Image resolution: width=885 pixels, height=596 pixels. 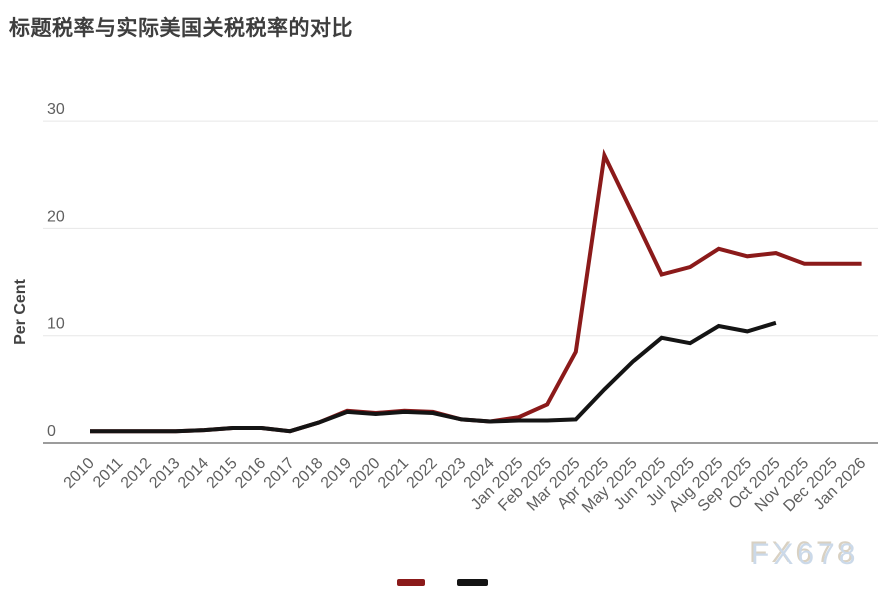 I want to click on x-tick-label: 2019, so click(x=336, y=473).